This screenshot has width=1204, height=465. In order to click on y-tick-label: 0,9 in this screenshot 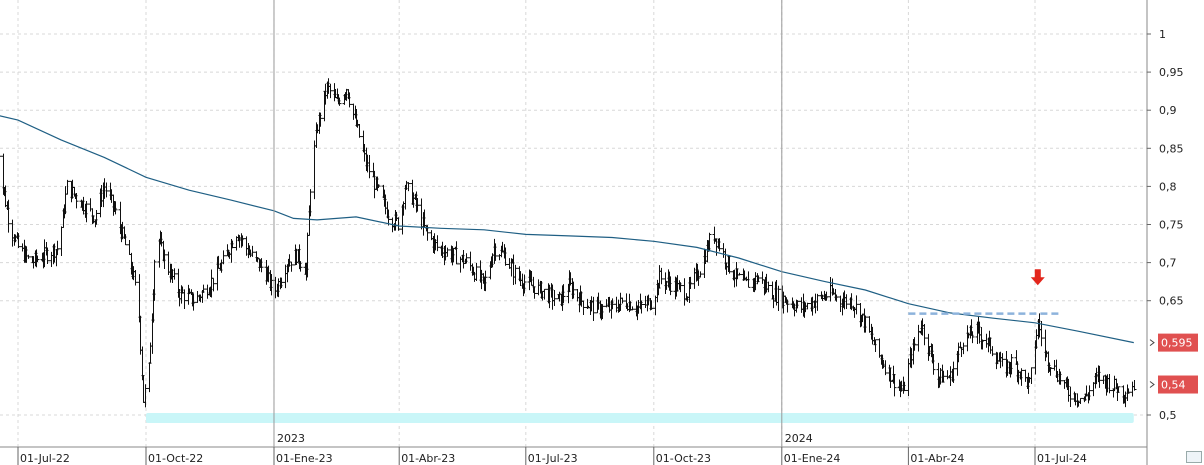, I will do `click(1168, 110)`.